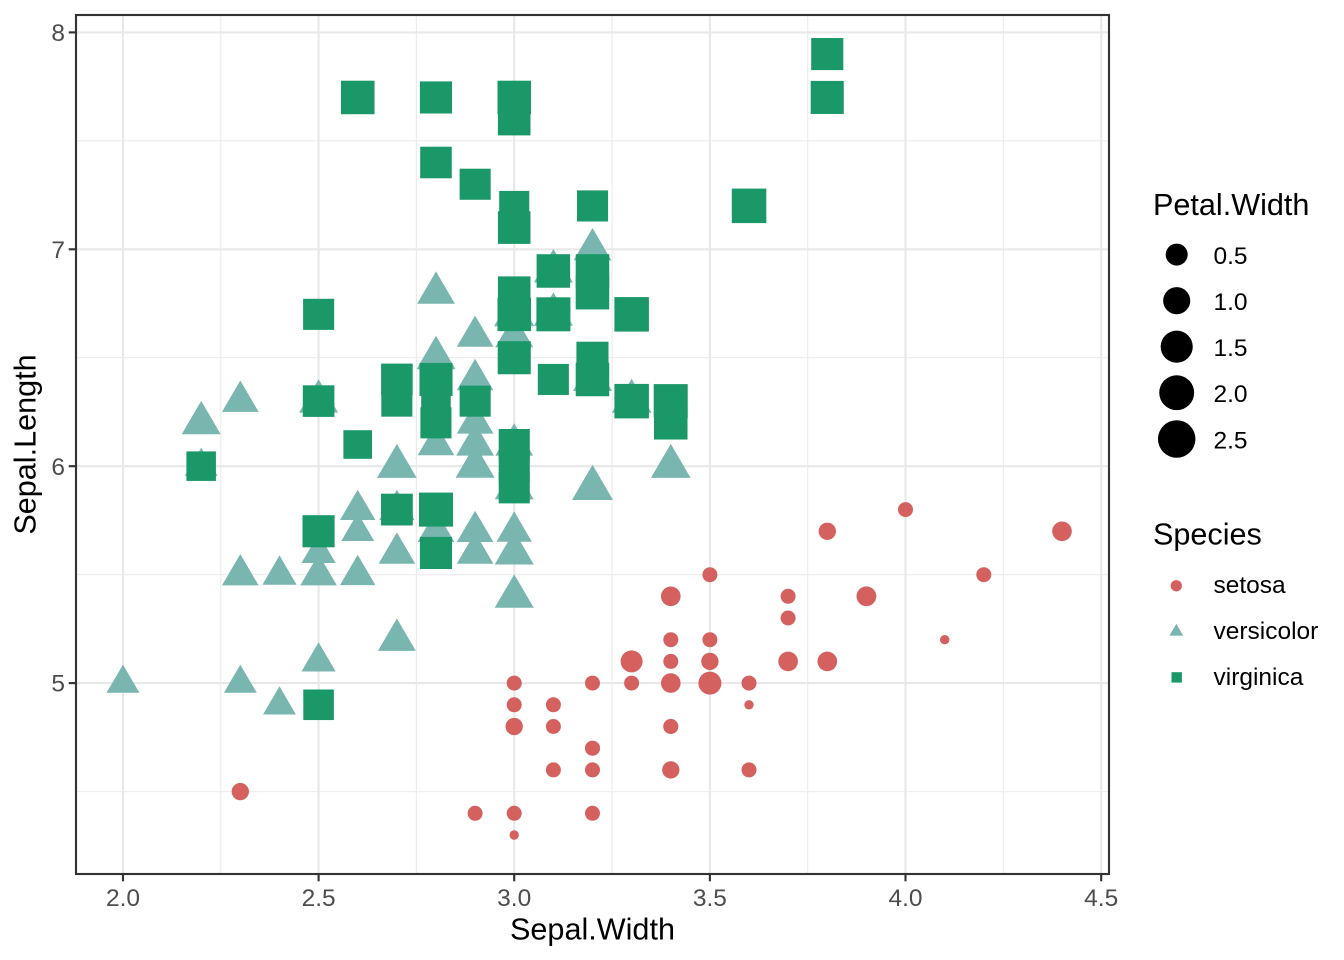  Describe the element at coordinates (1207, 535) in the screenshot. I see `svg-text: Species` at that location.